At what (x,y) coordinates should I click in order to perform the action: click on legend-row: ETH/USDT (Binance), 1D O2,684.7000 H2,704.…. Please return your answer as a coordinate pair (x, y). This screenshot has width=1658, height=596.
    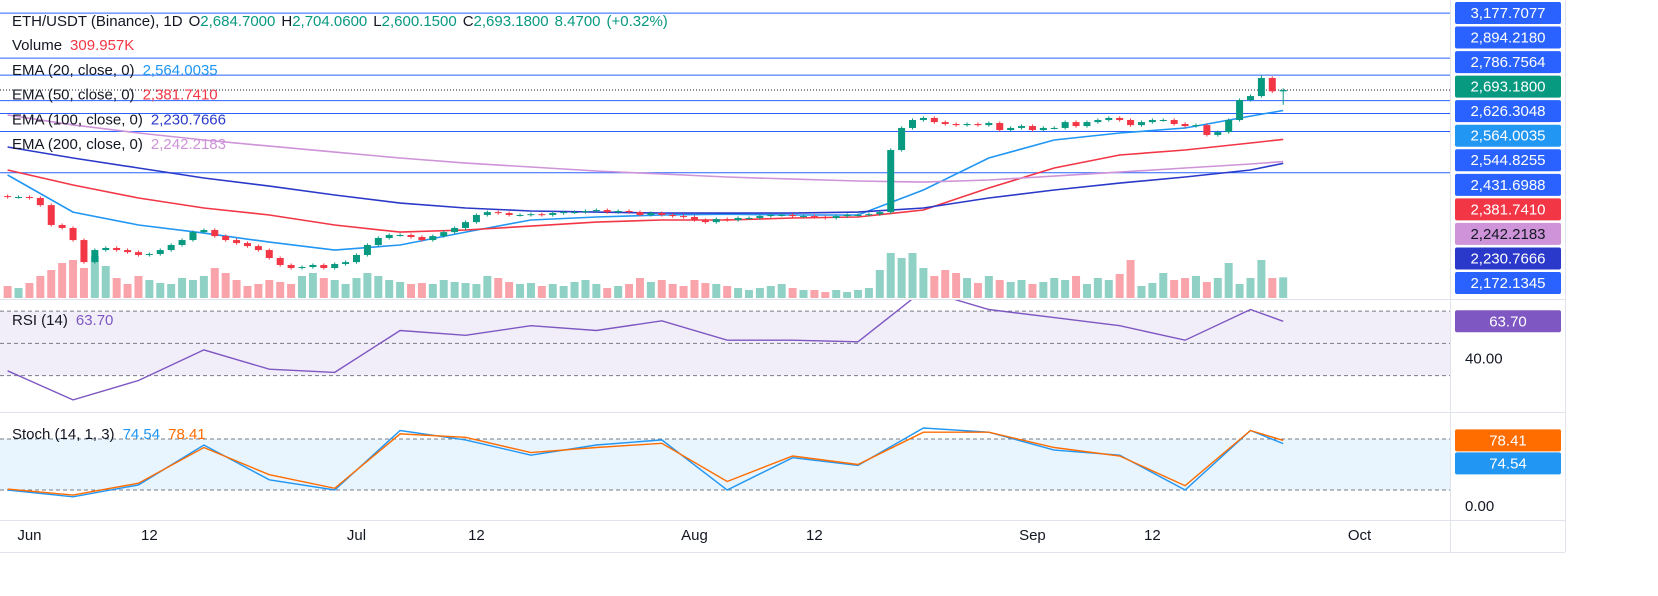
    Looking at the image, I should click on (340, 21).